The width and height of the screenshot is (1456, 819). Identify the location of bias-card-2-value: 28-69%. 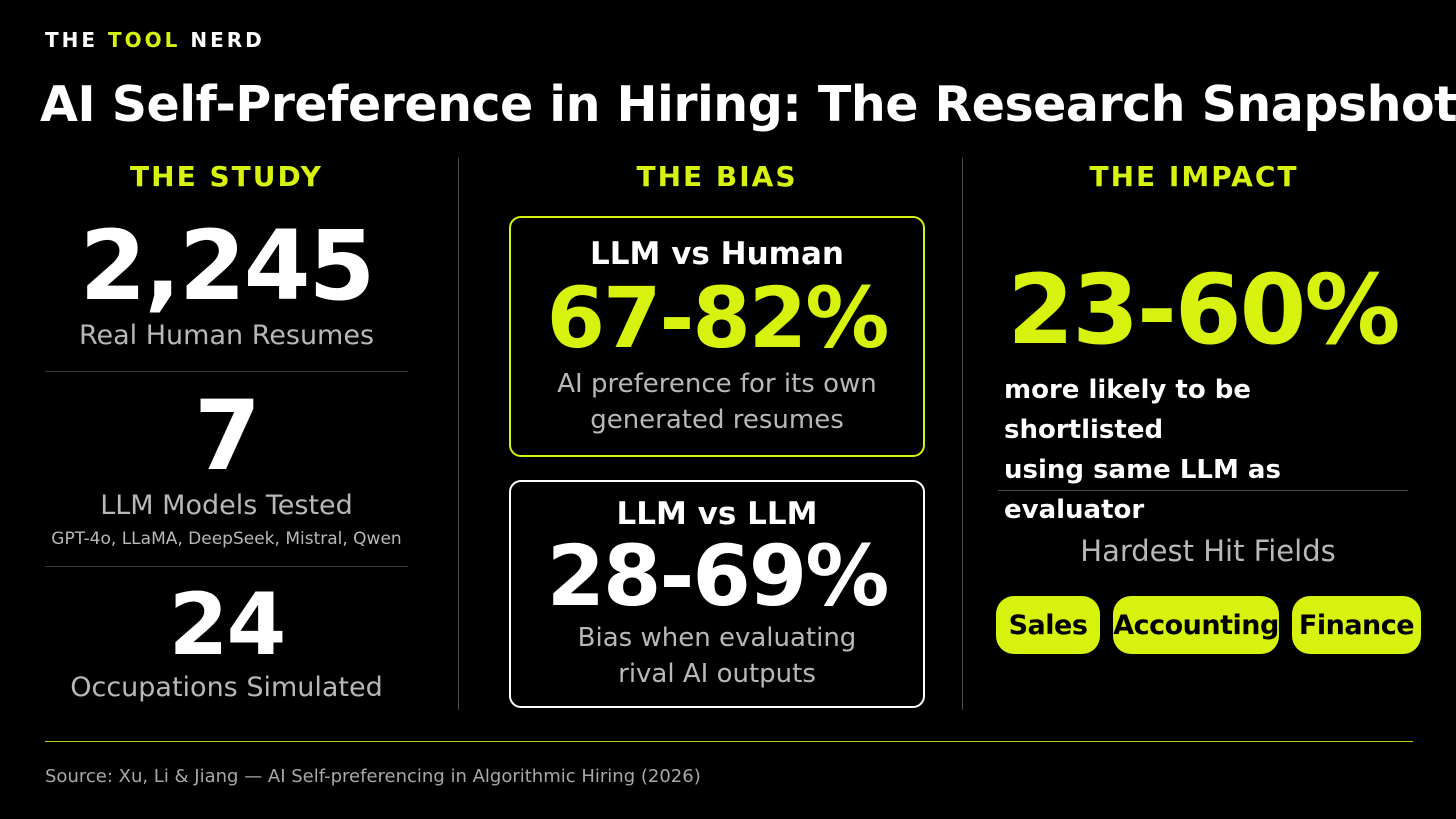
(718, 576).